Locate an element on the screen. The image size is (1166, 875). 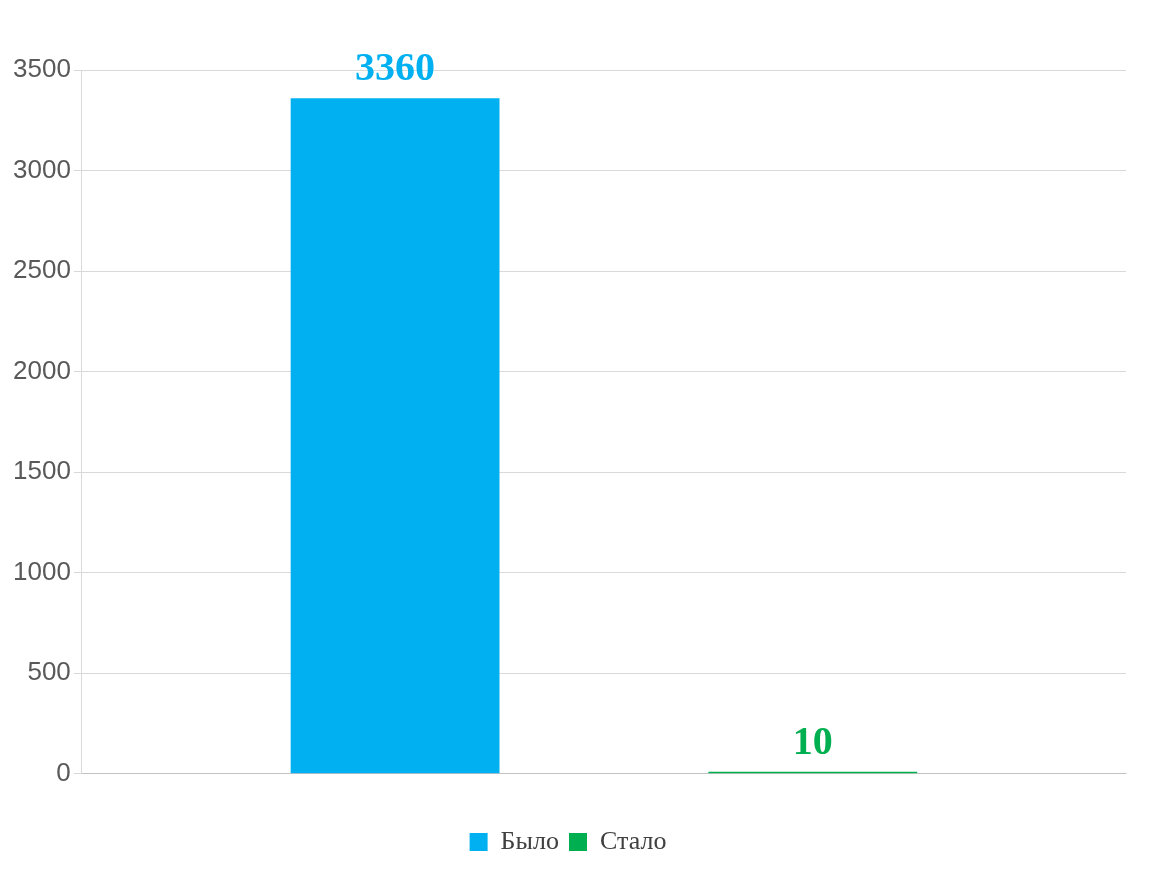
y-tick-label: 2500 is located at coordinates (42, 269).